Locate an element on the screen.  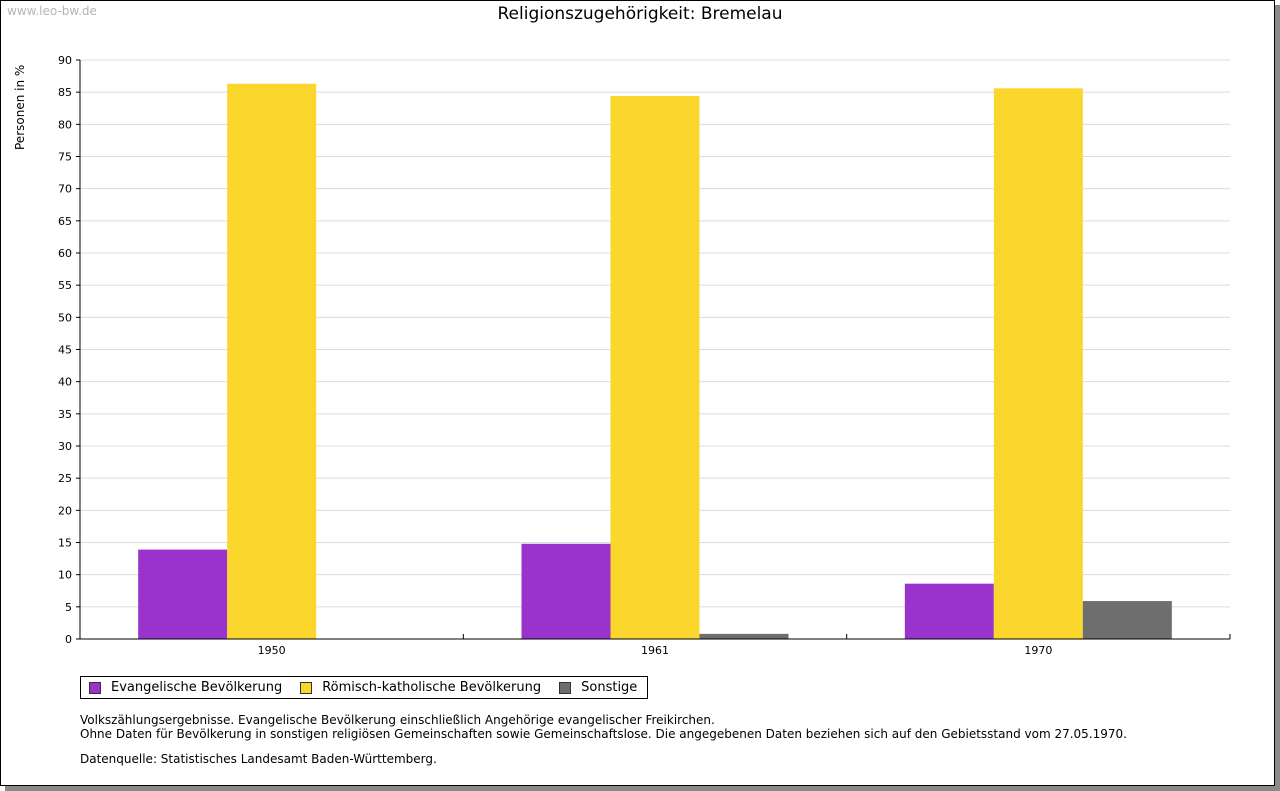
y-tick-label: 35 is located at coordinates (65, 414).